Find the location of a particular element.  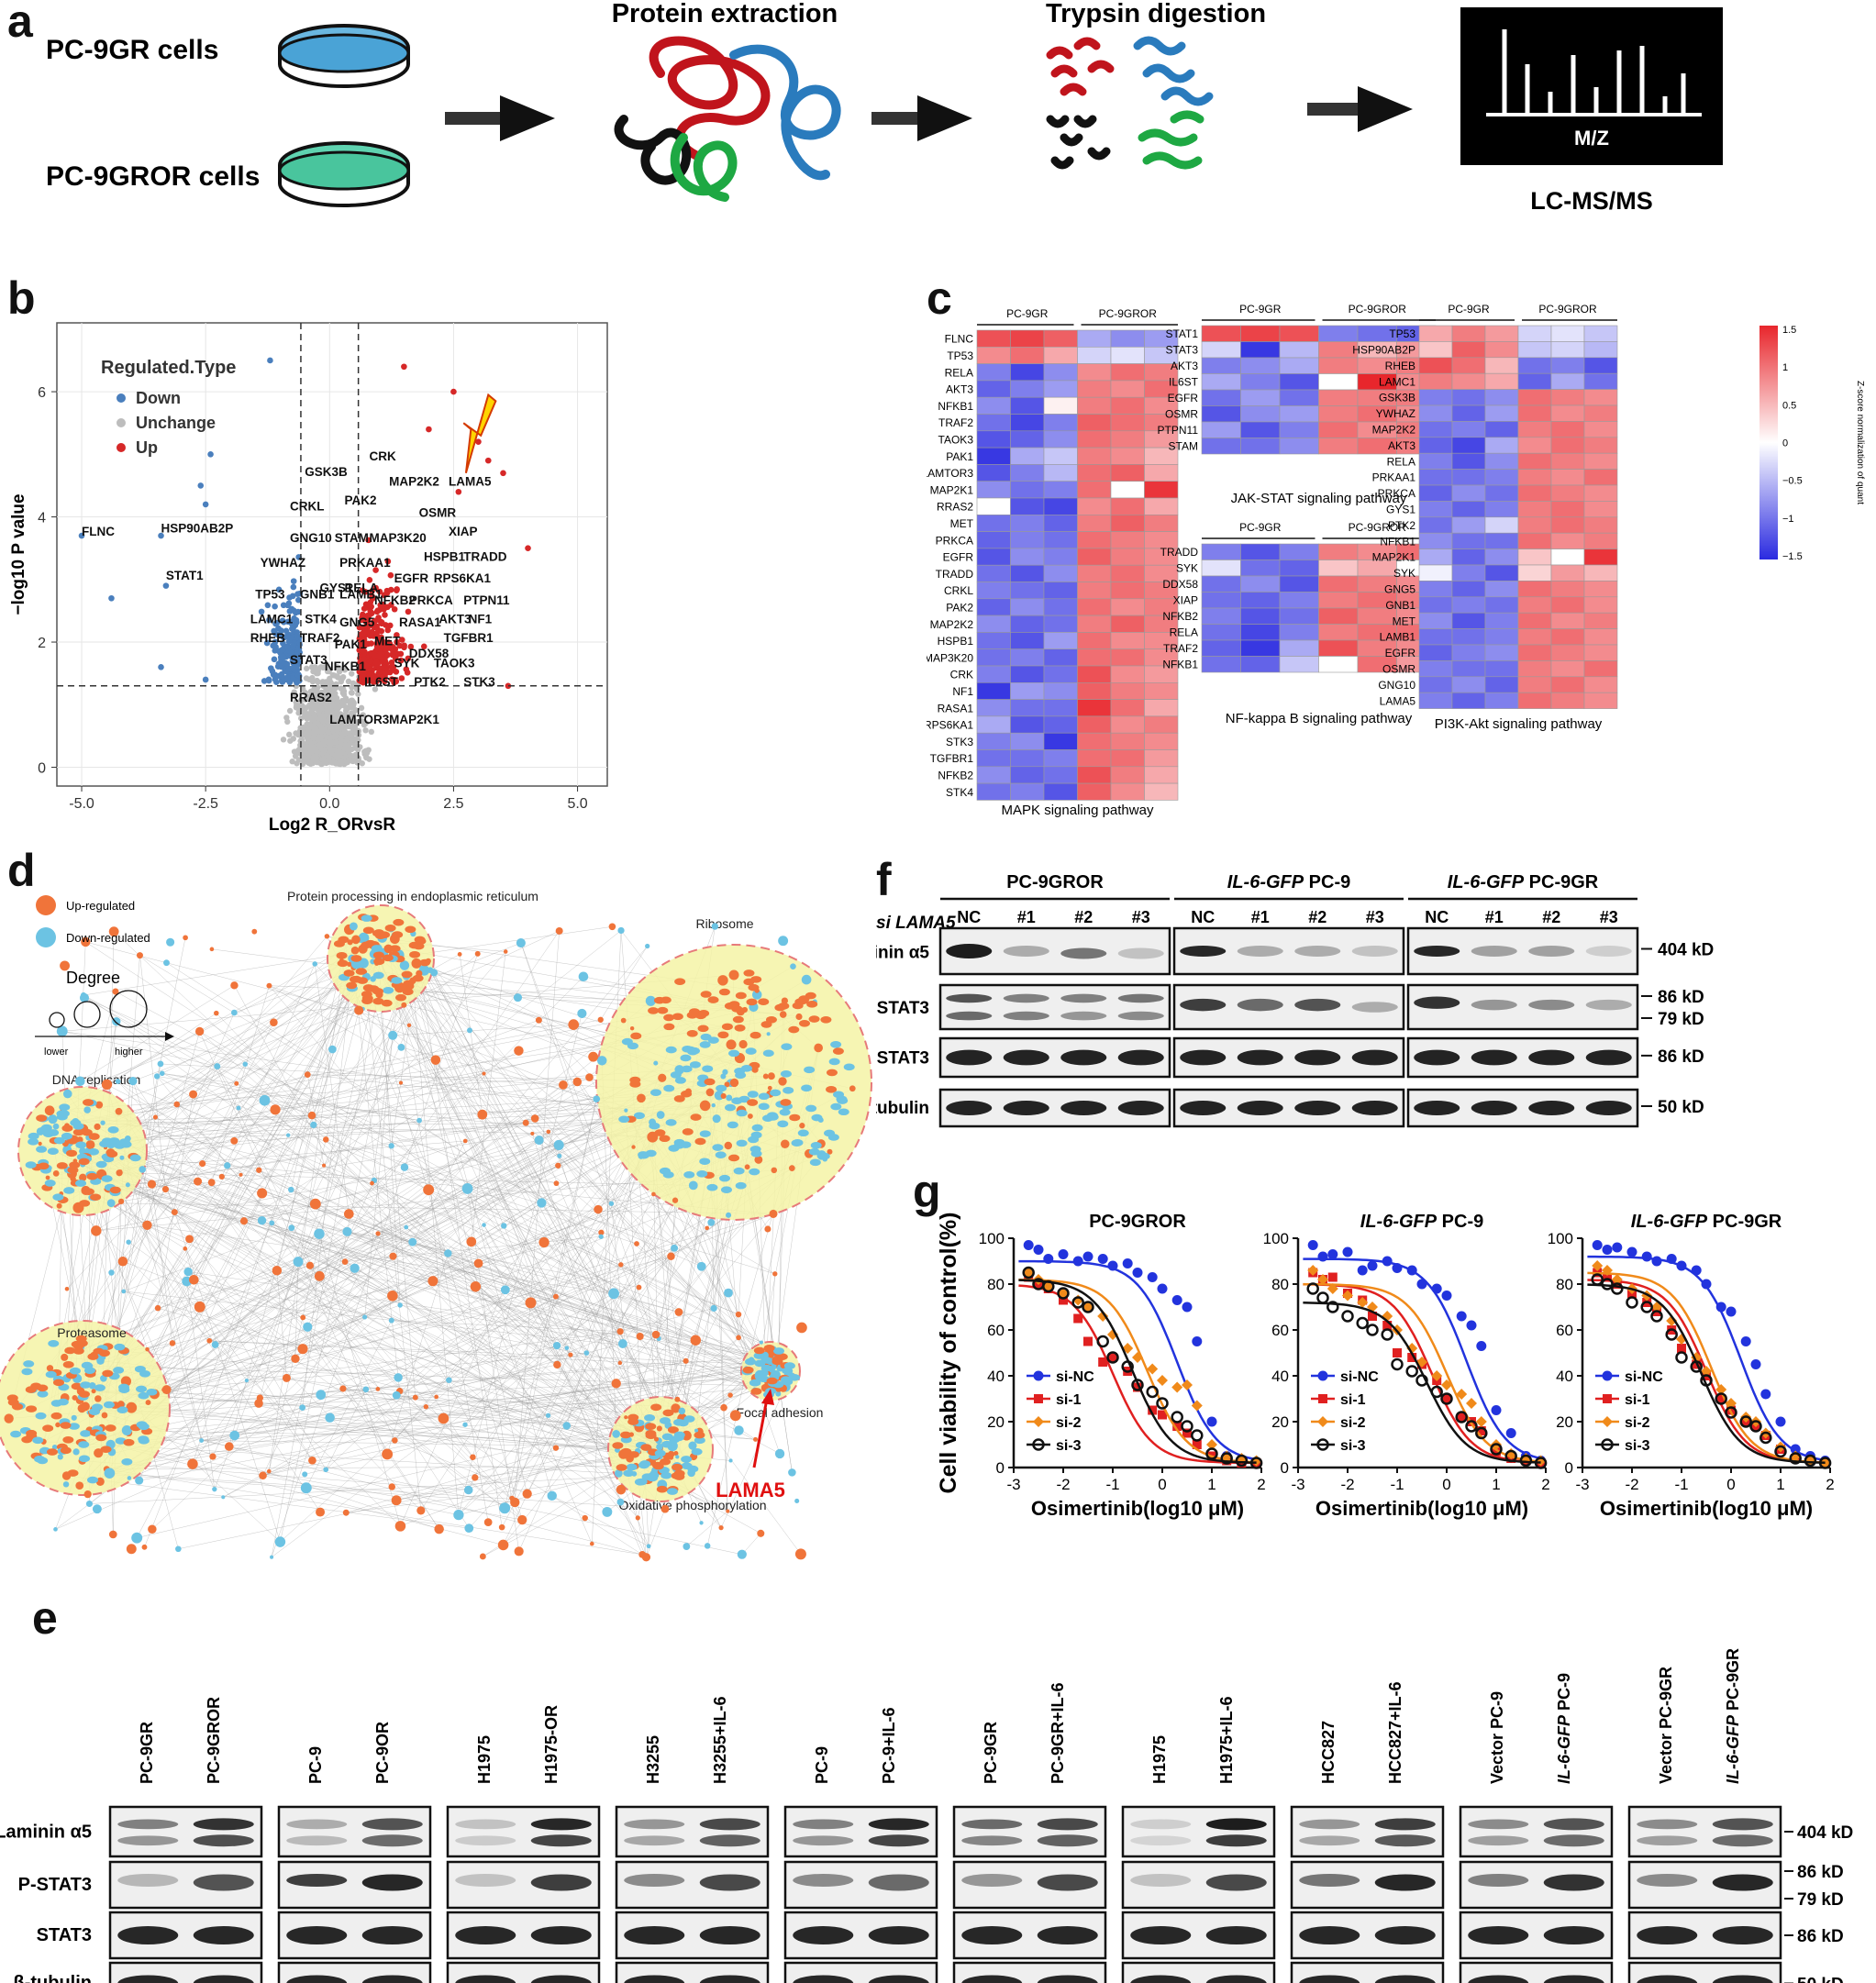

legend-marker is located at coordinates (122, 447).